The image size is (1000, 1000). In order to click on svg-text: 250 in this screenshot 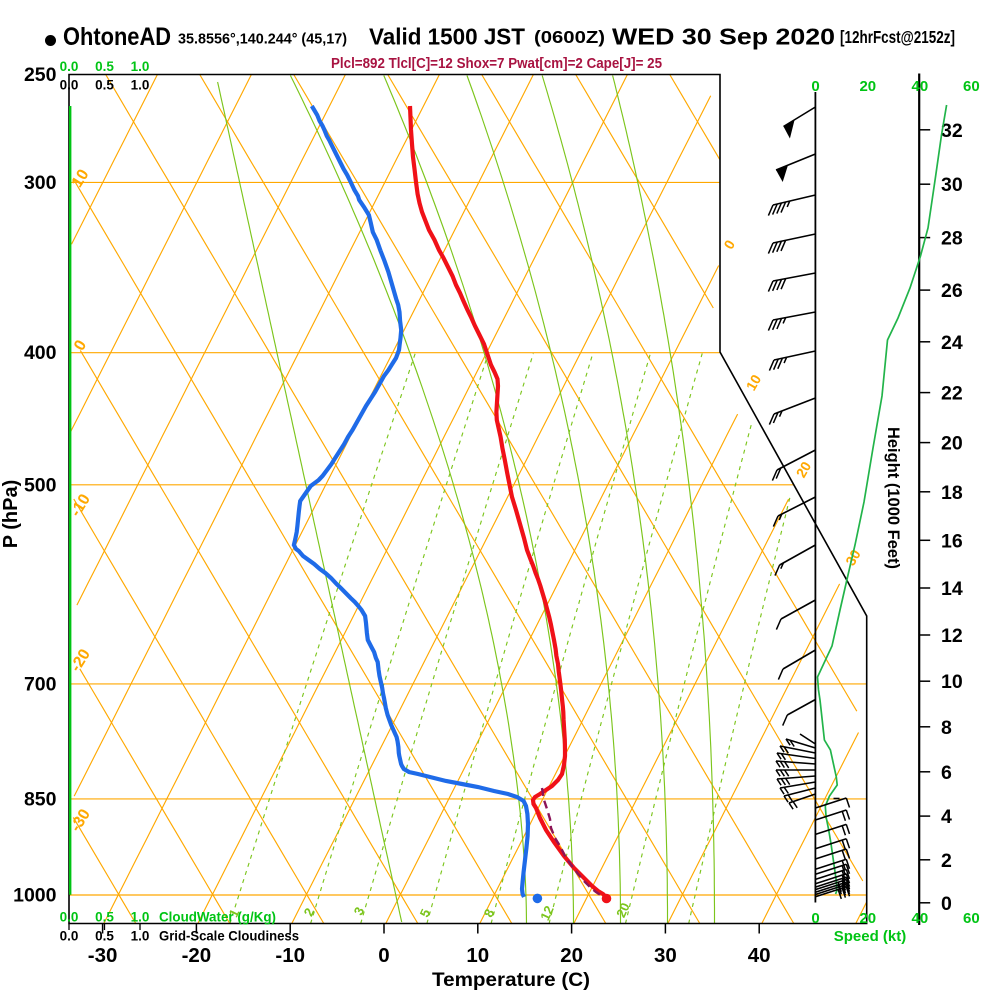, I will do `click(40, 75)`.